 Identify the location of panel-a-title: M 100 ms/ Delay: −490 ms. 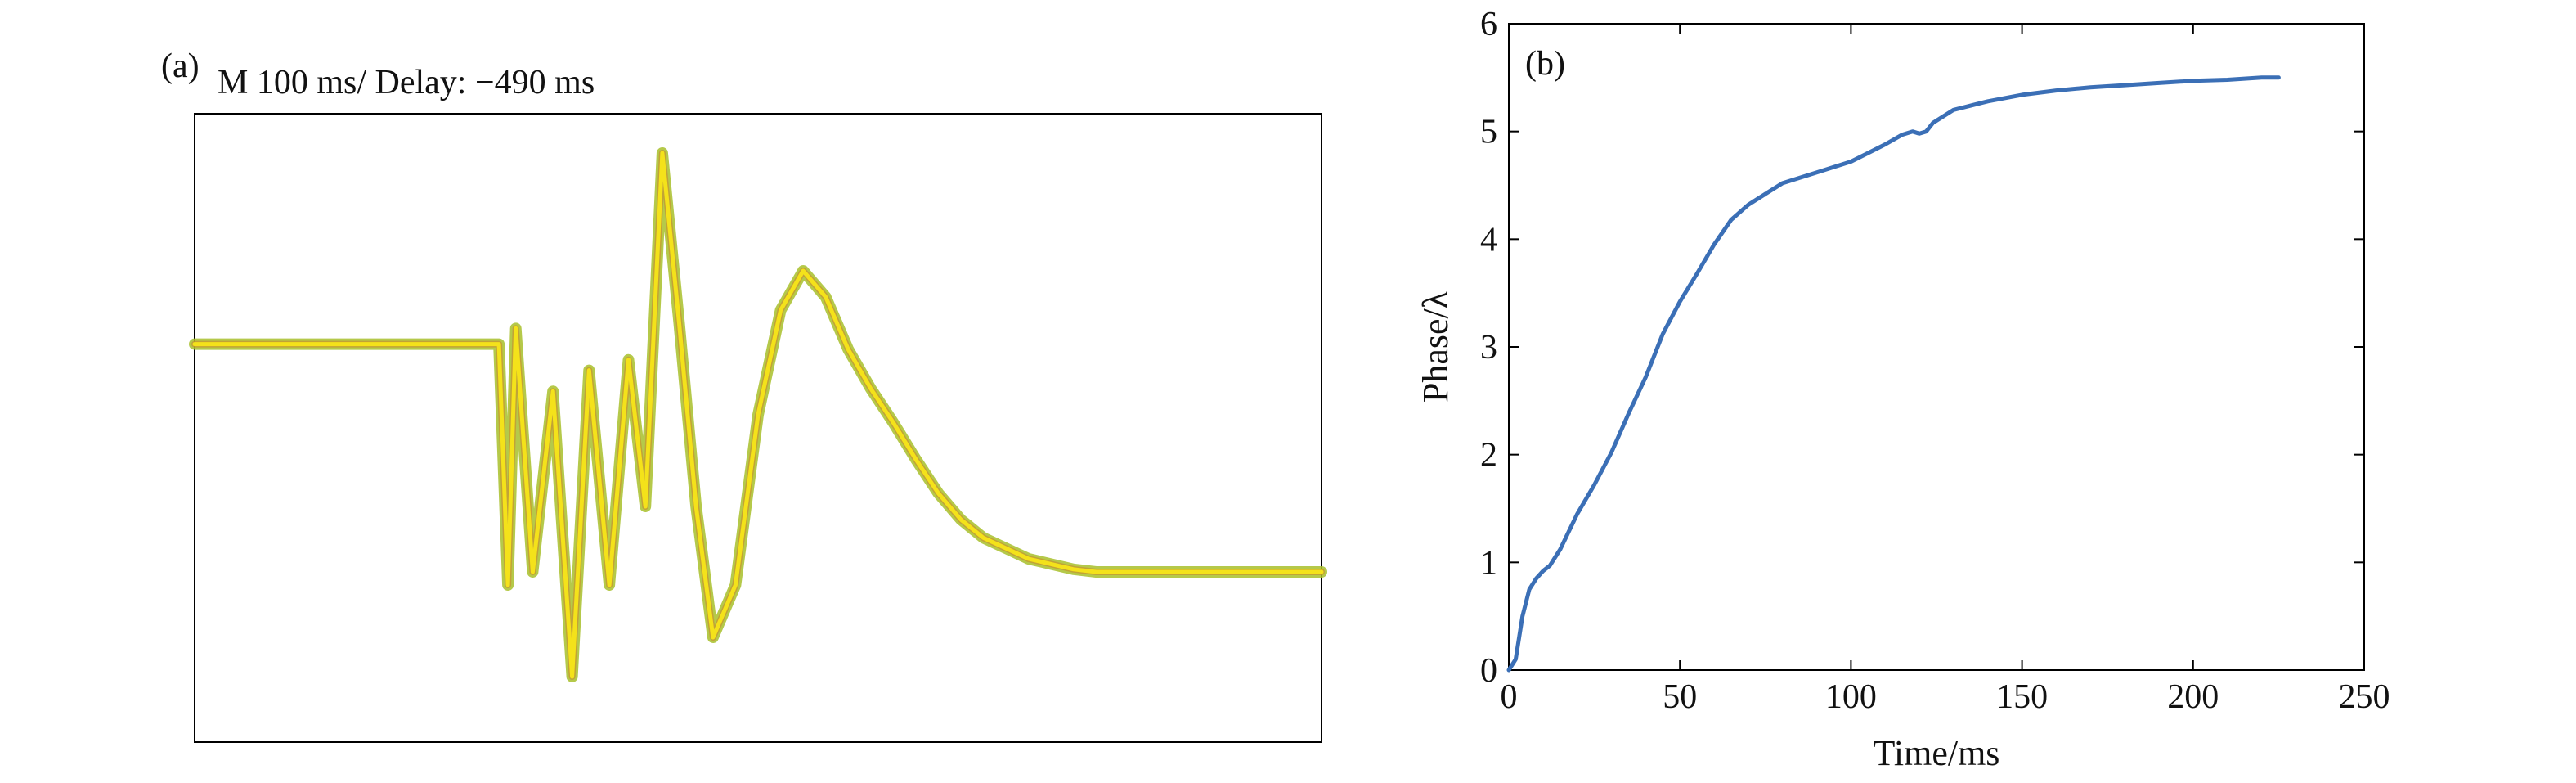
(406, 83).